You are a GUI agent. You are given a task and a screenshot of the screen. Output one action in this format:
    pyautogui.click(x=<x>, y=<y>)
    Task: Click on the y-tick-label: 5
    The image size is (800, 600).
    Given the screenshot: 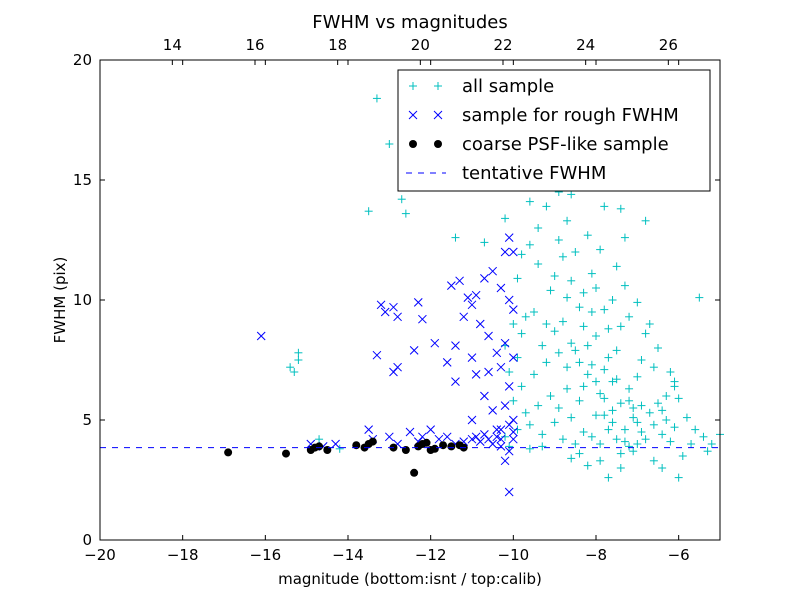 What is the action you would take?
    pyautogui.click(x=87, y=420)
    